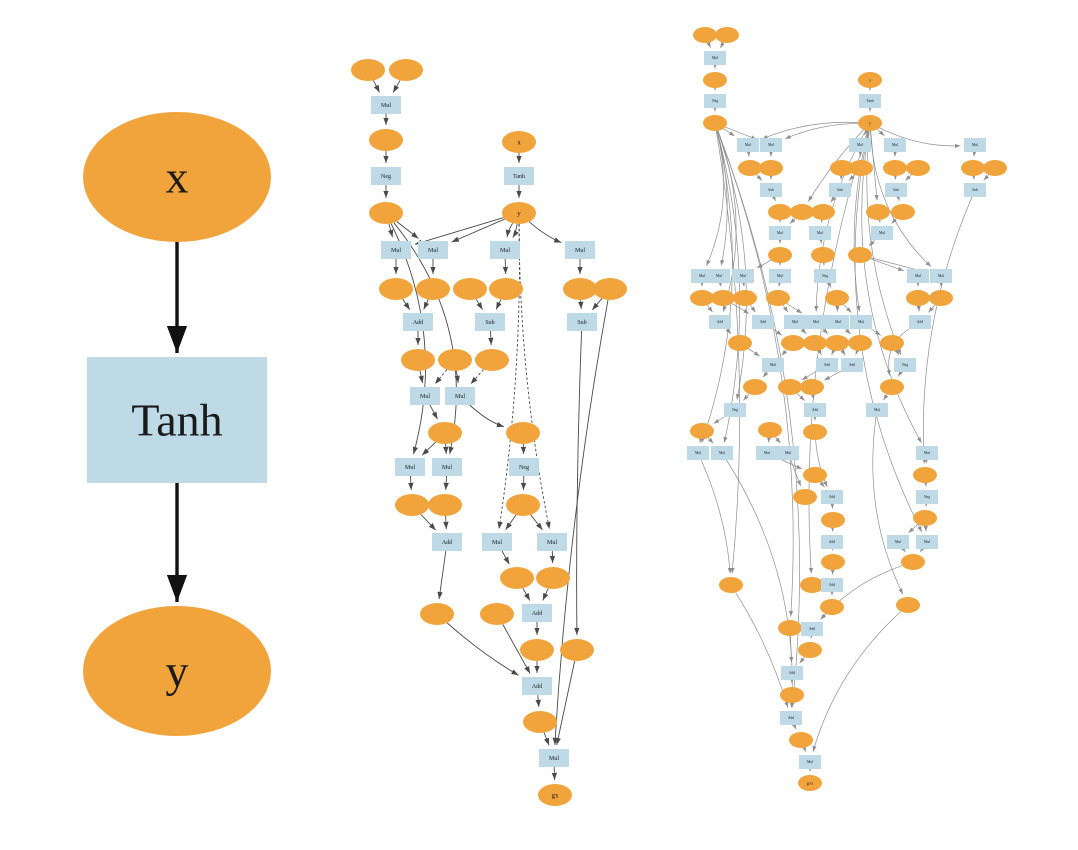 Image resolution: width=1078 pixels, height=850 pixels. What do you see at coordinates (505, 251) in the screenshot?
I see `node-label-m_op3: Mul` at bounding box center [505, 251].